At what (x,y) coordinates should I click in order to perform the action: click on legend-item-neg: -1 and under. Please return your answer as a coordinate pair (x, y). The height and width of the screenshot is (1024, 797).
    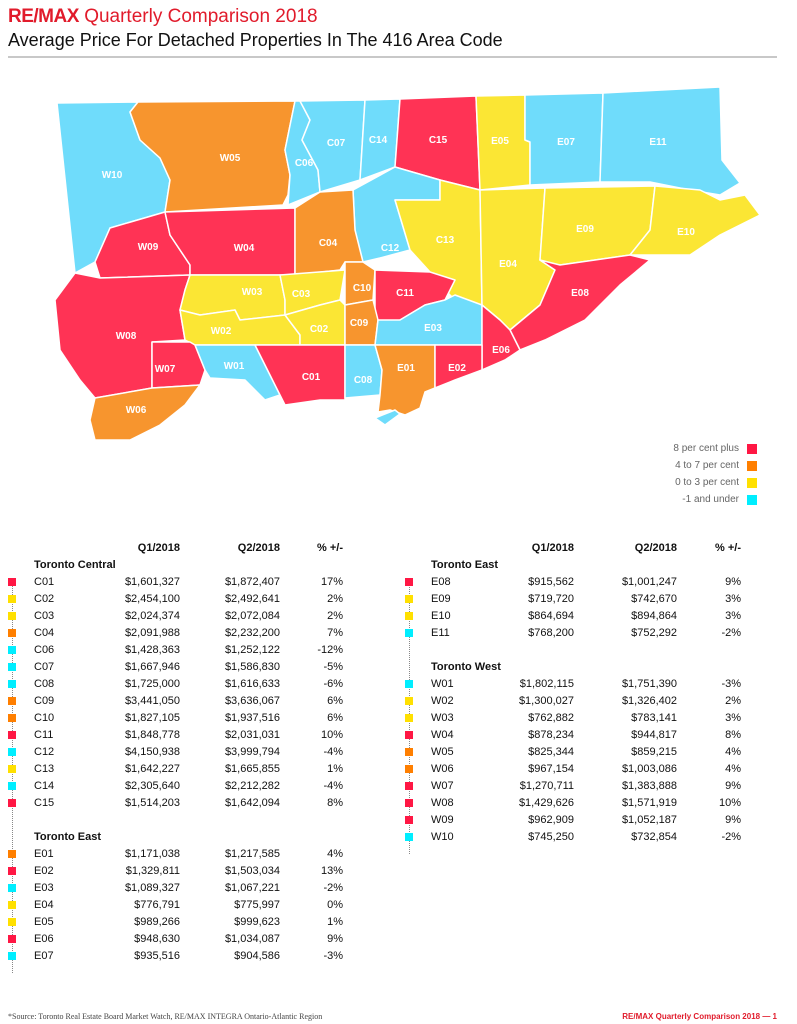
    Looking at the image, I should click on (715, 499).